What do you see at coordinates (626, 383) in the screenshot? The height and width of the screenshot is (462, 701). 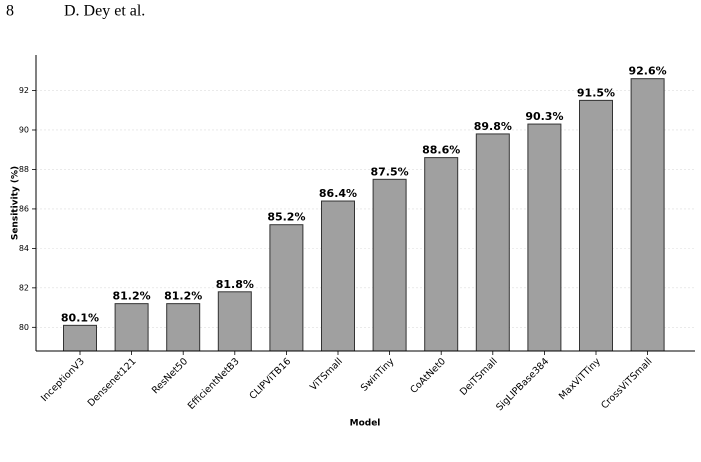 I see `x-tick-label: CrossViTSmall` at bounding box center [626, 383].